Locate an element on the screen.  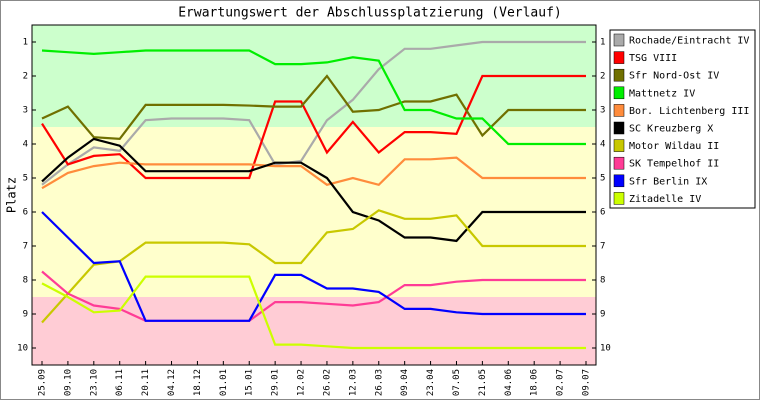
x-tick-label: 04.06 is located at coordinates (509, 382).